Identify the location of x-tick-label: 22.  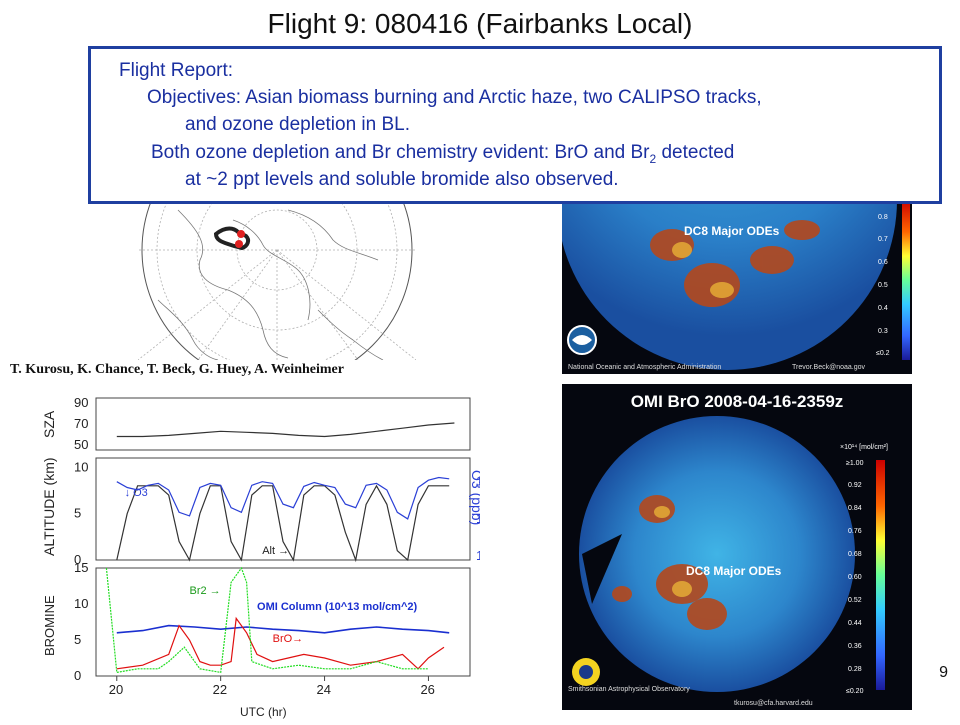
(220, 689).